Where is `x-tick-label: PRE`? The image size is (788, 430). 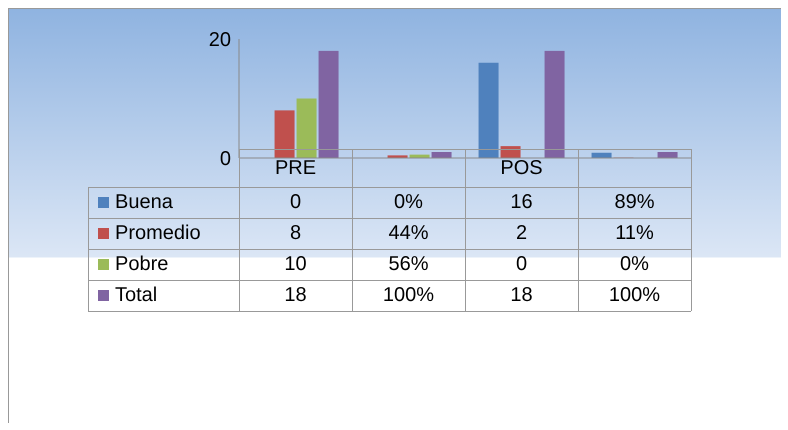
x-tick-label: PRE is located at coordinates (296, 168).